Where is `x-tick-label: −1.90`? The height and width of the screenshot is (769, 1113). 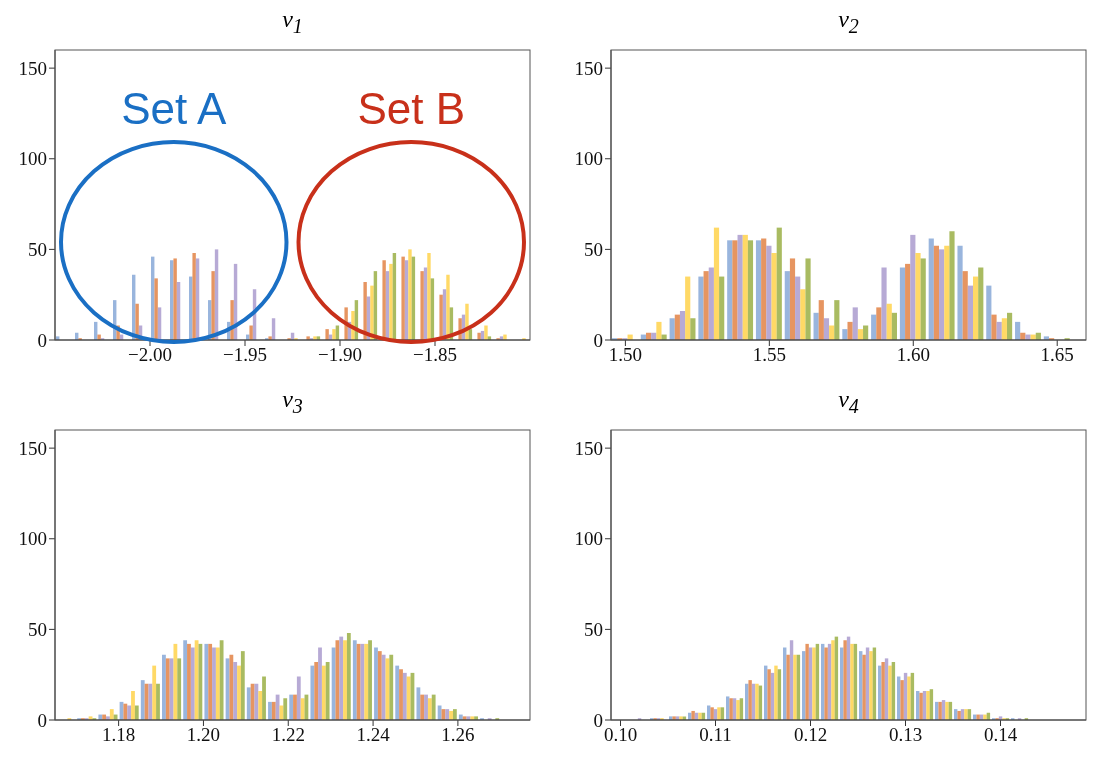
x-tick-label: −1.90 is located at coordinates (340, 355).